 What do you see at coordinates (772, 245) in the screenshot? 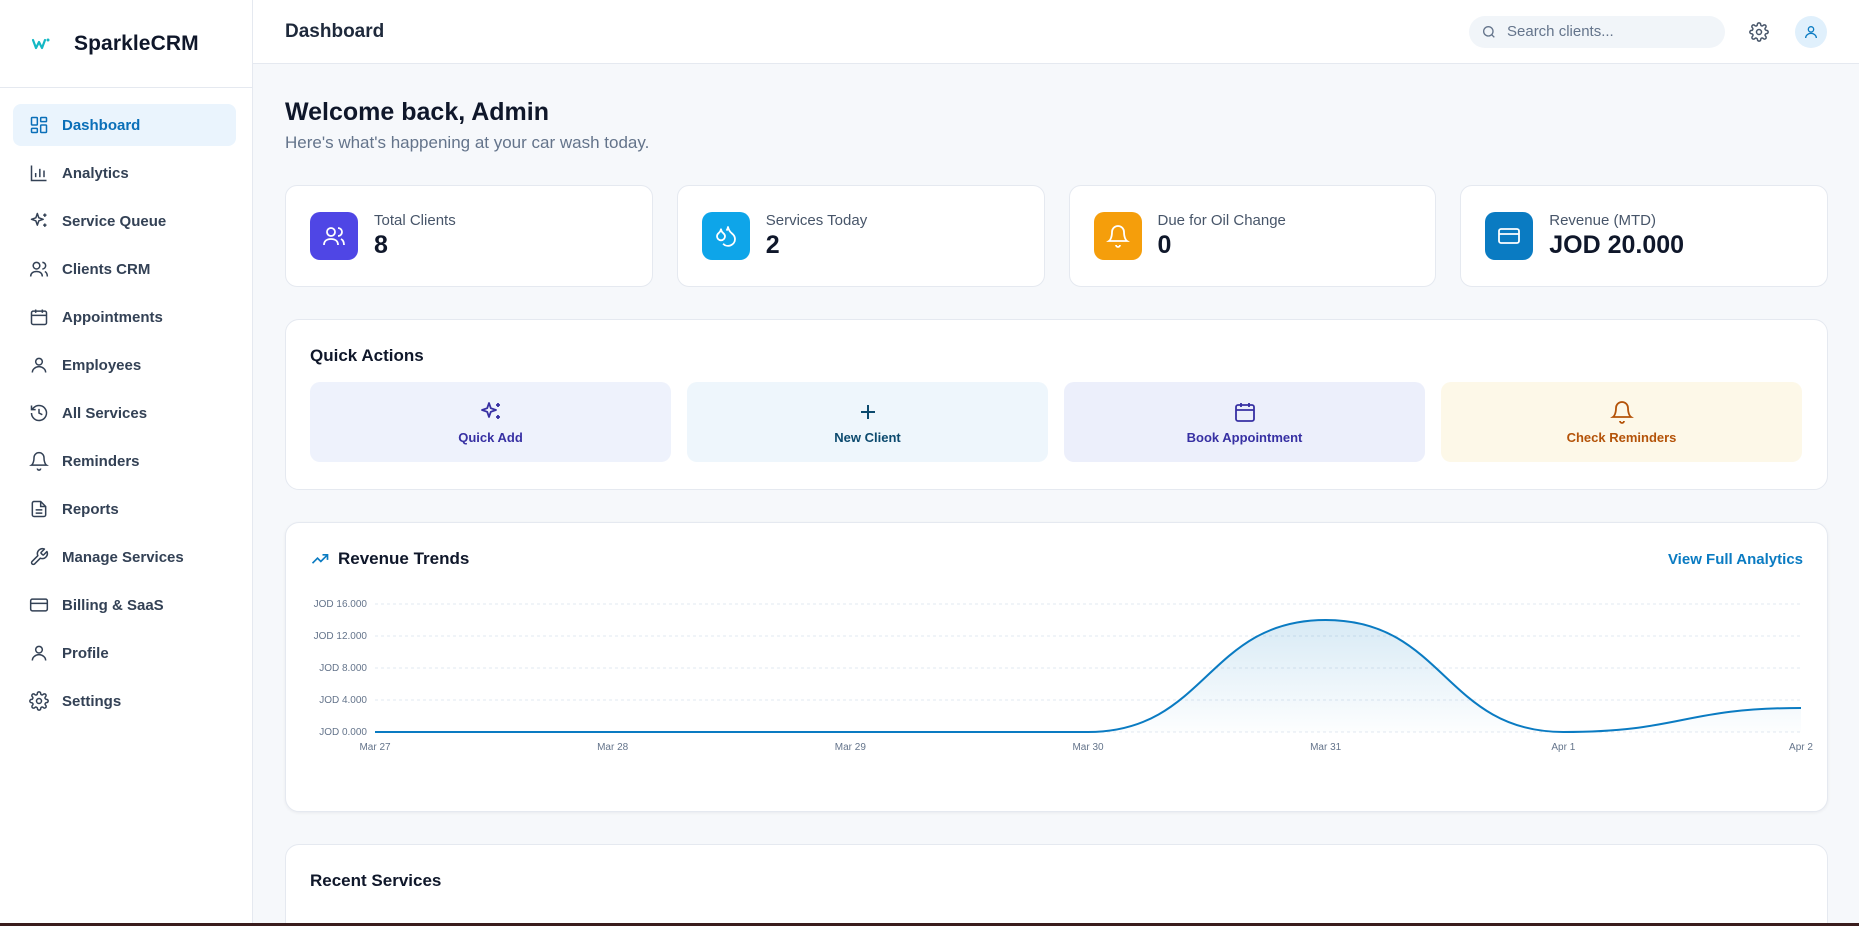
I see `stat-value: 2` at bounding box center [772, 245].